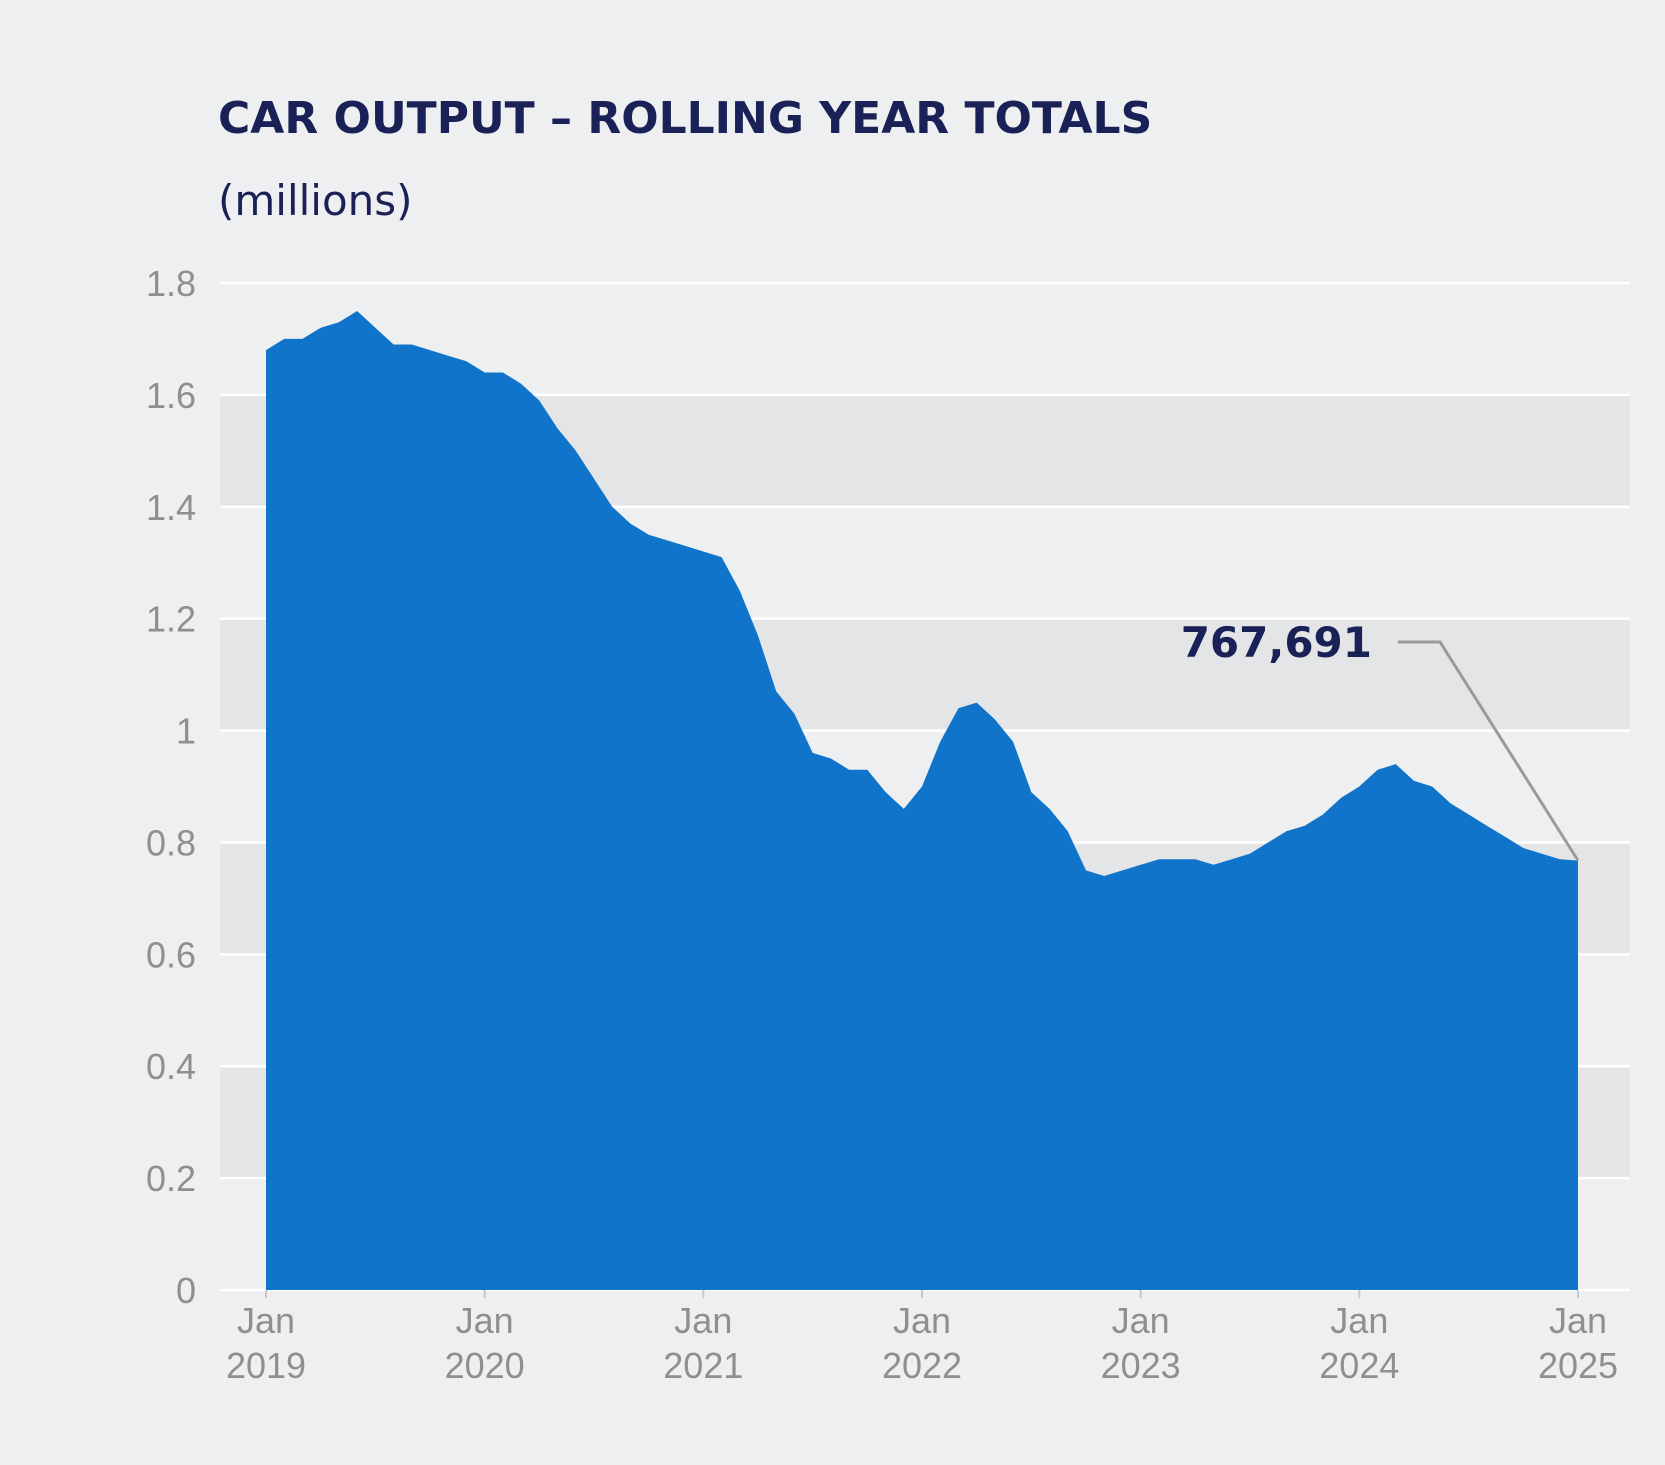 Image resolution: width=1665 pixels, height=1465 pixels. I want to click on y-tick-label: 1, so click(186, 731).